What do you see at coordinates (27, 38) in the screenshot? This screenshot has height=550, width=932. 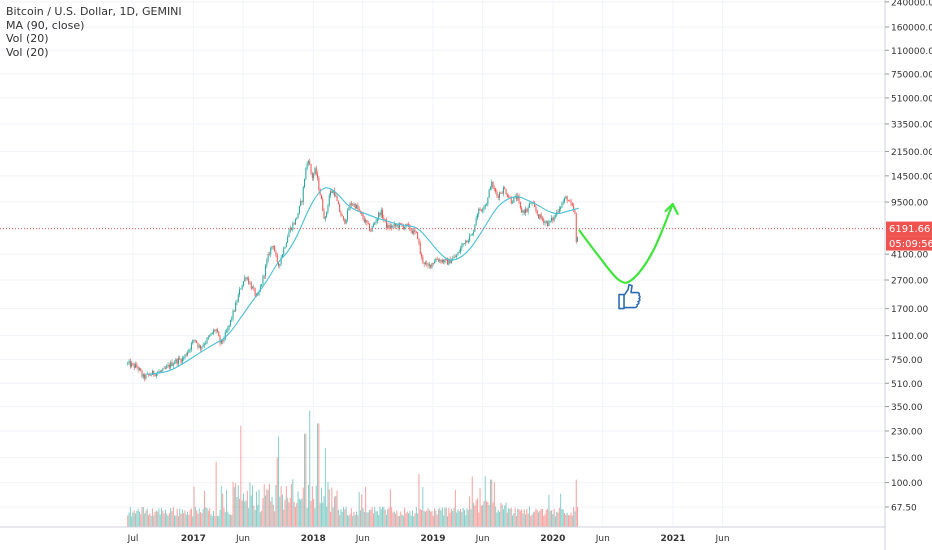 I see `volume-indicator-label: Vol (20)` at bounding box center [27, 38].